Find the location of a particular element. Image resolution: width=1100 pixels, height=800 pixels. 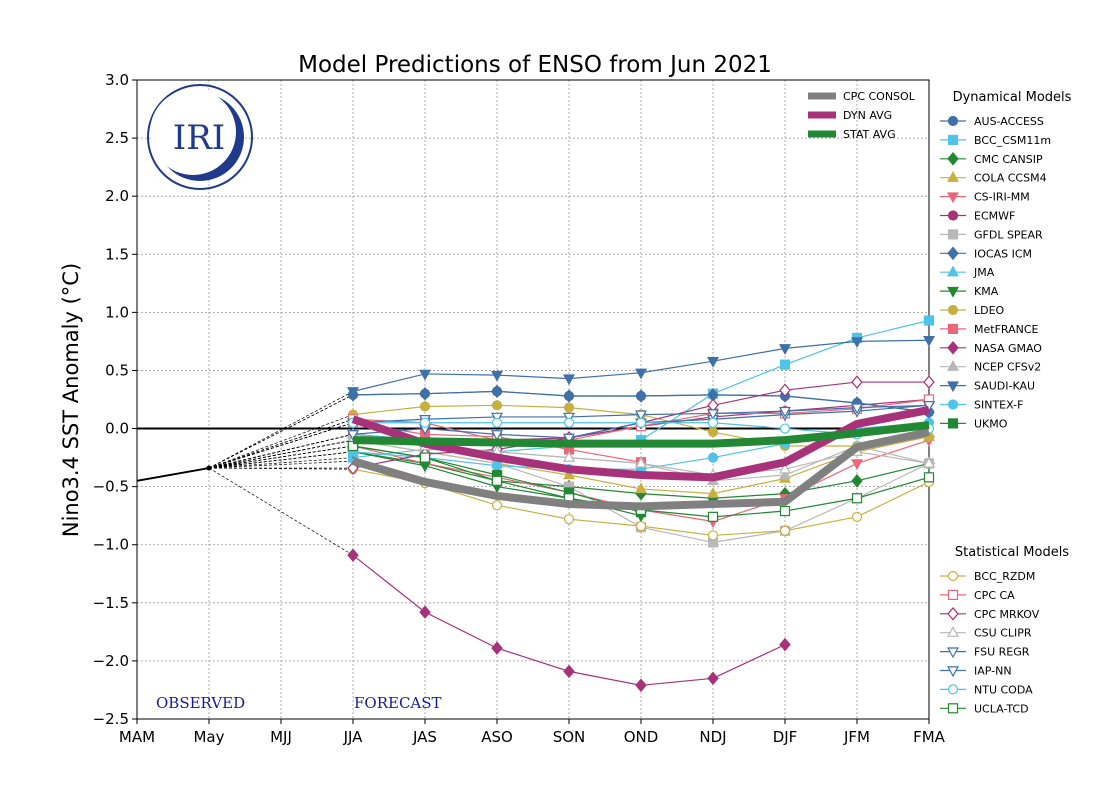

x-tick-label: SON is located at coordinates (569, 737).